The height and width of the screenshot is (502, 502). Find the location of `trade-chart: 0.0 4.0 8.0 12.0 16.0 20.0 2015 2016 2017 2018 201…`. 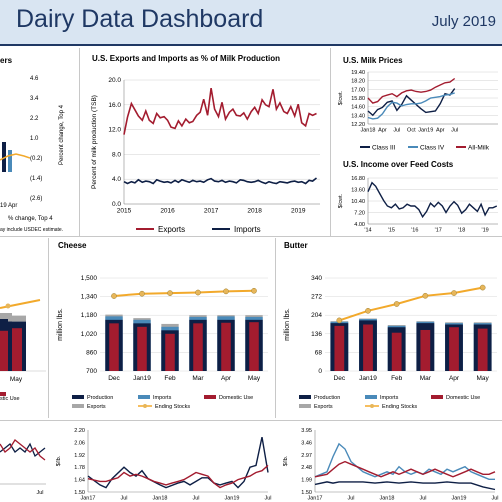

trade-chart: 0.0 4.0 8.0 12.0 16.0 20.0 2015 2016 2017 2018 201… is located at coordinates (205, 155).